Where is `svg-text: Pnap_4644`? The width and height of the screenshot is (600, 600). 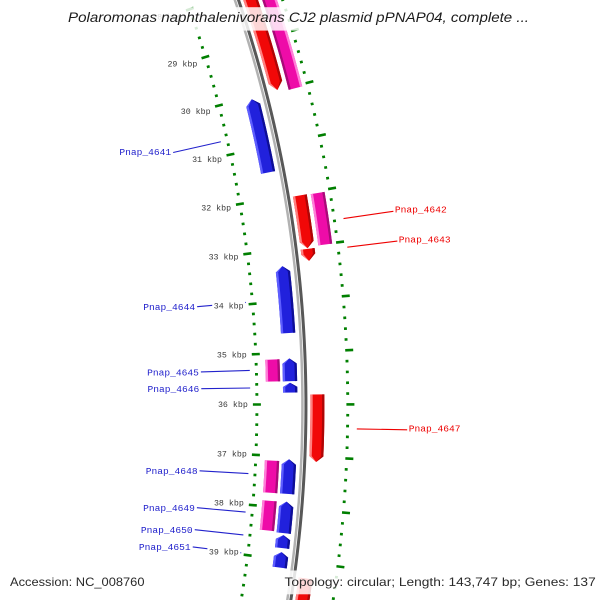 svg-text: Pnap_4644 is located at coordinates (169, 307).